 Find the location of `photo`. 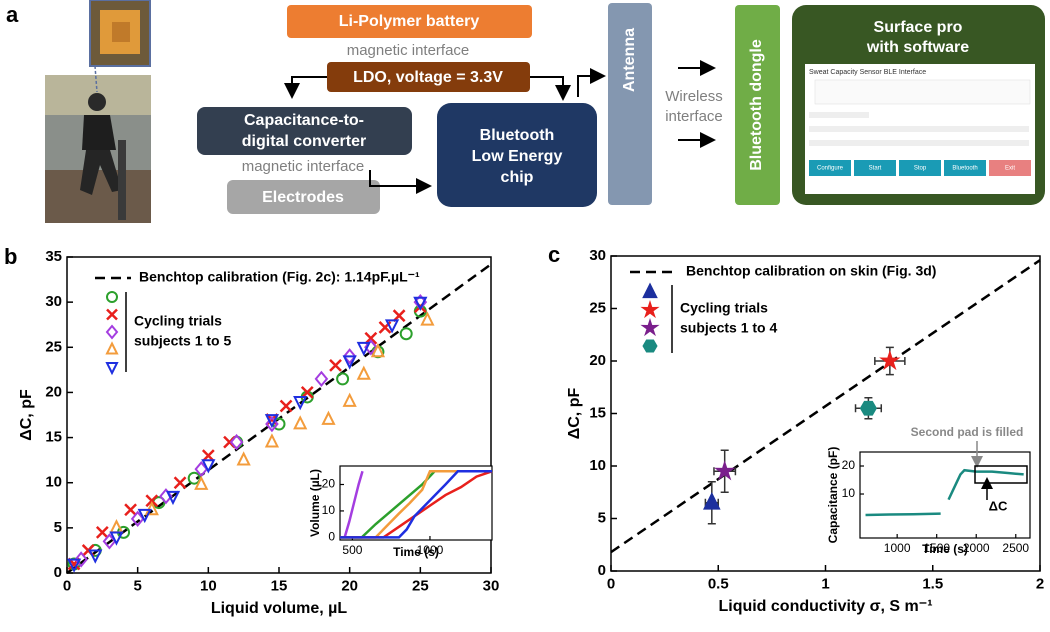

photo is located at coordinates (98, 111).